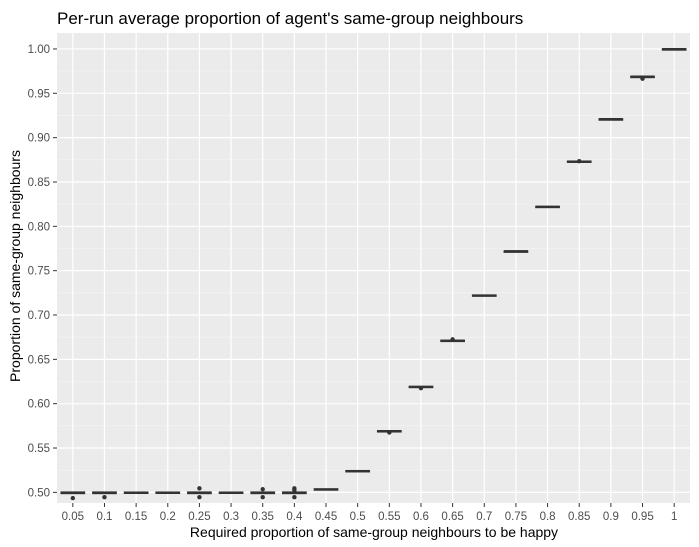 This screenshot has height=547, width=699. I want to click on box-0.7, so click(484, 295).